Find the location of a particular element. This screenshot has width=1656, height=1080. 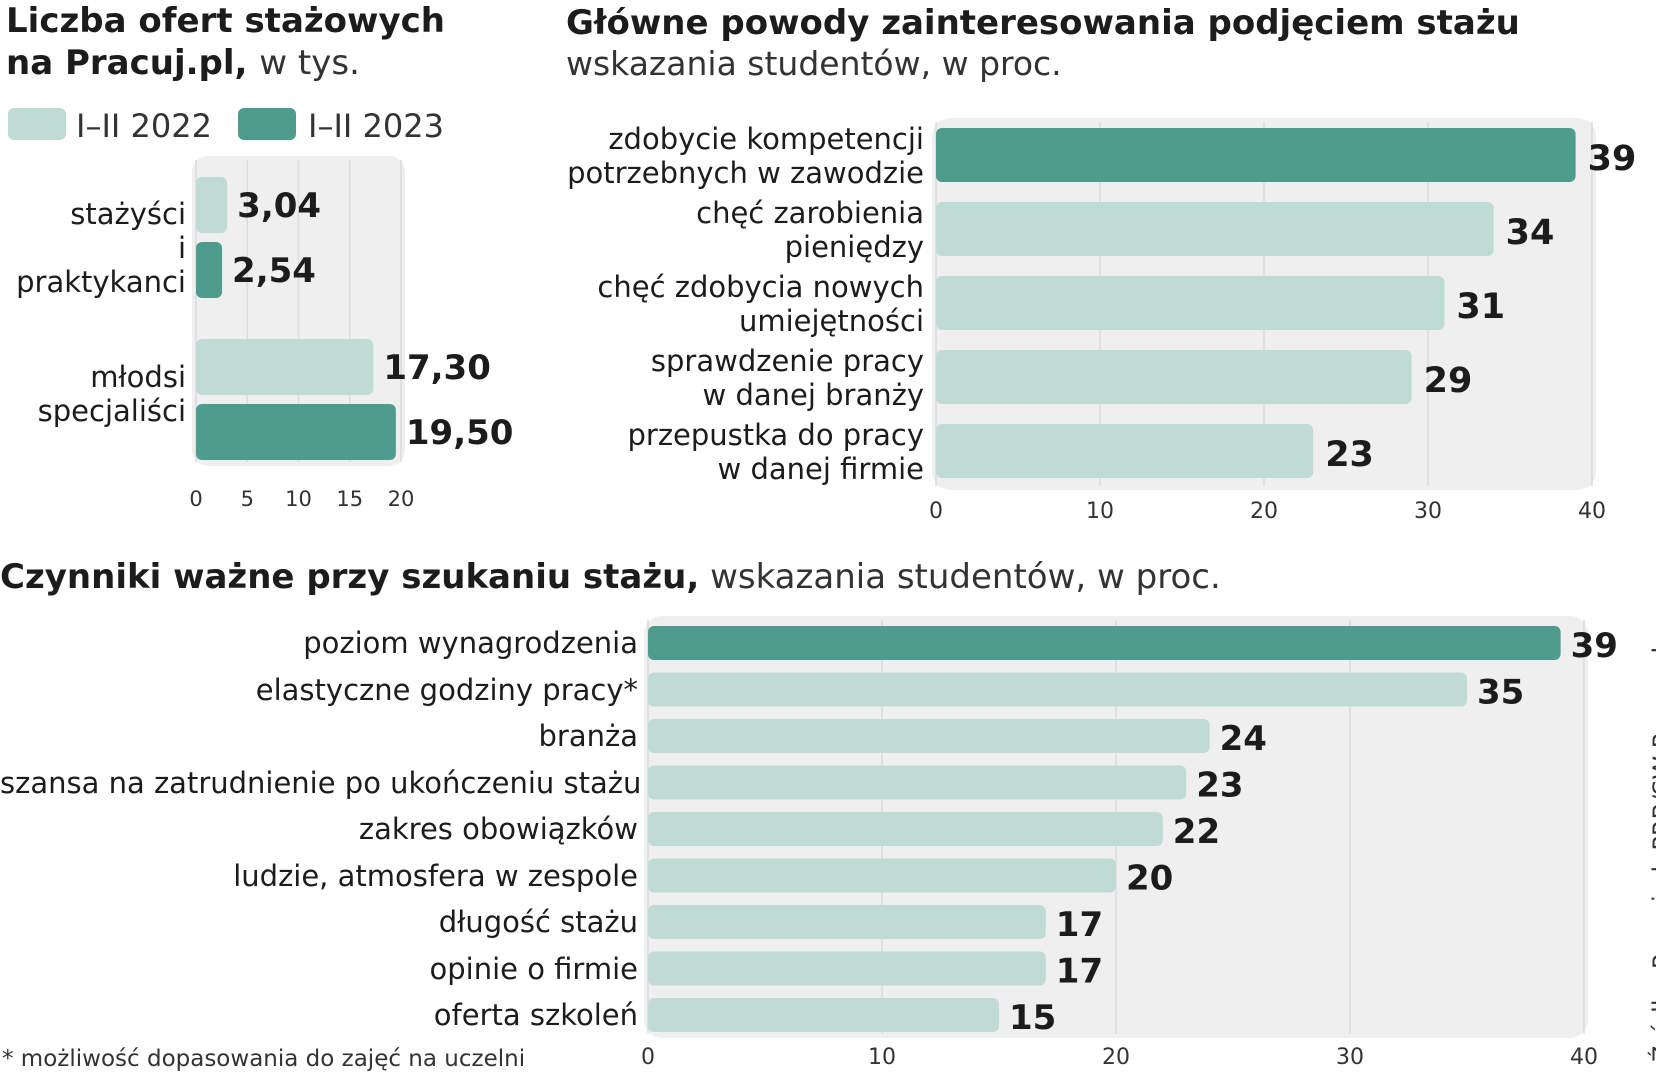

chart2-value-label: 34 is located at coordinates (1530, 233).